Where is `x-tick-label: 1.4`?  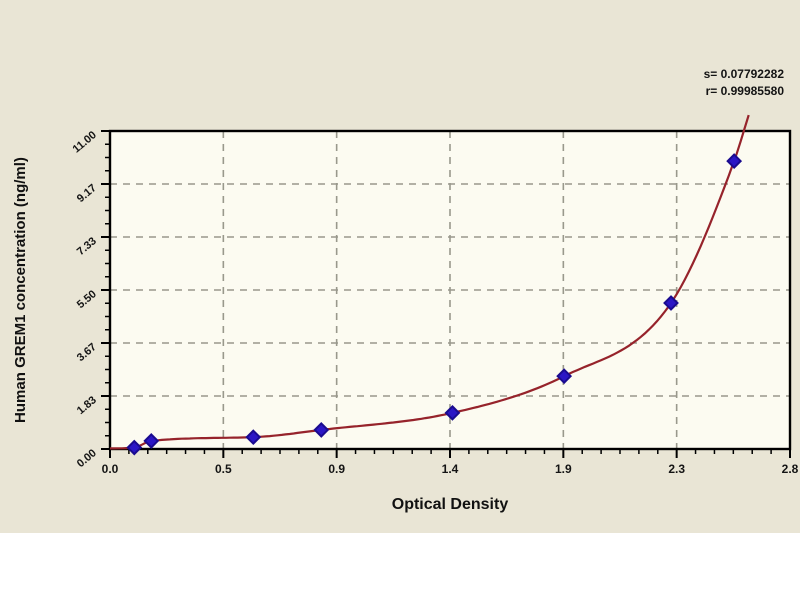
x-tick-label: 1.4 is located at coordinates (450, 469).